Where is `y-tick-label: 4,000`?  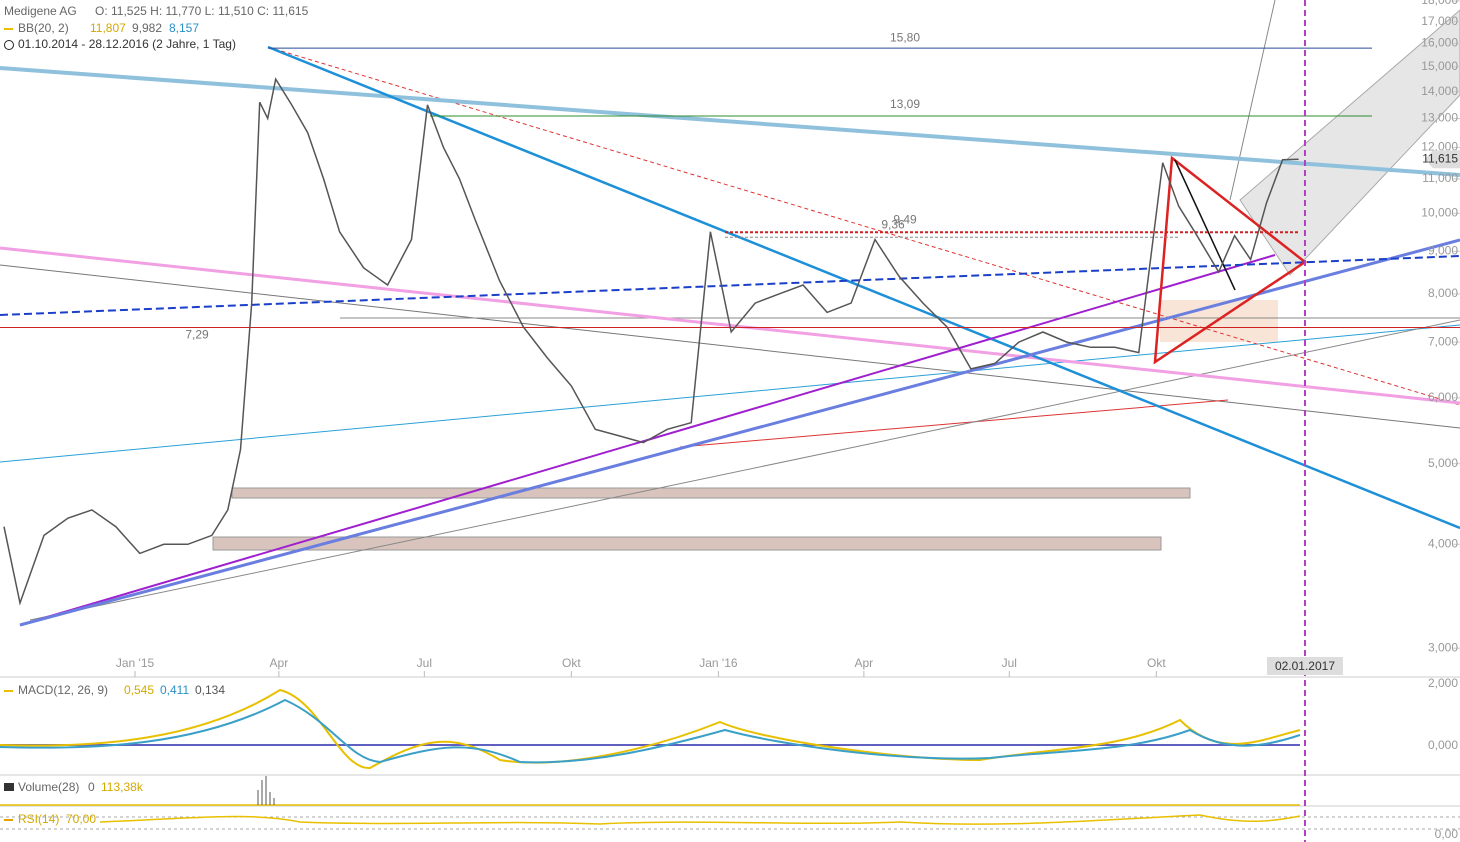
y-tick-label: 4,000 is located at coordinates (1443, 543).